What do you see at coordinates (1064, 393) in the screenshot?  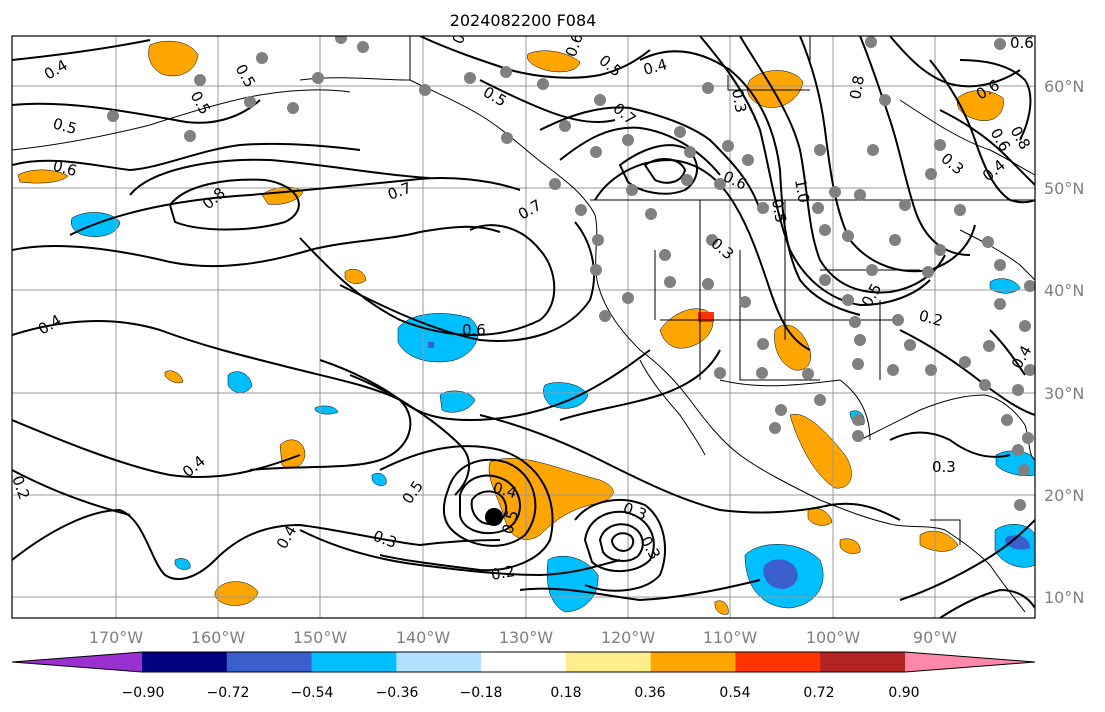 I see `lat-tick-label: 30°N` at bounding box center [1064, 393].